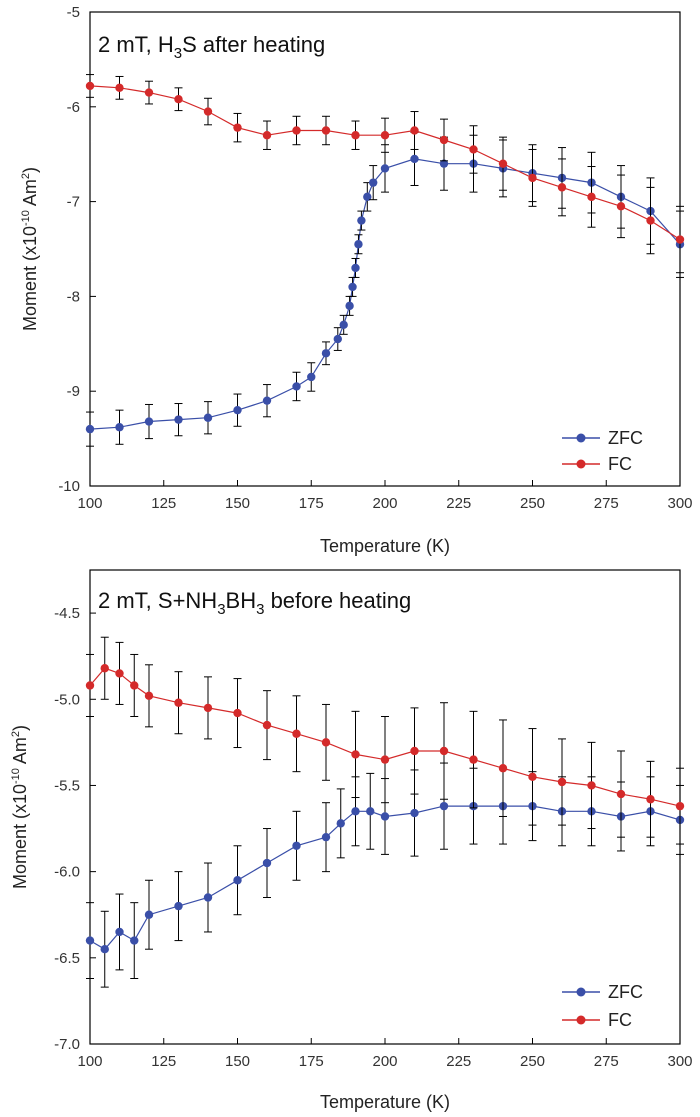 The width and height of the screenshot is (700, 1117). Describe the element at coordinates (69, 486) in the screenshot. I see `y-tick-label: -10` at that location.